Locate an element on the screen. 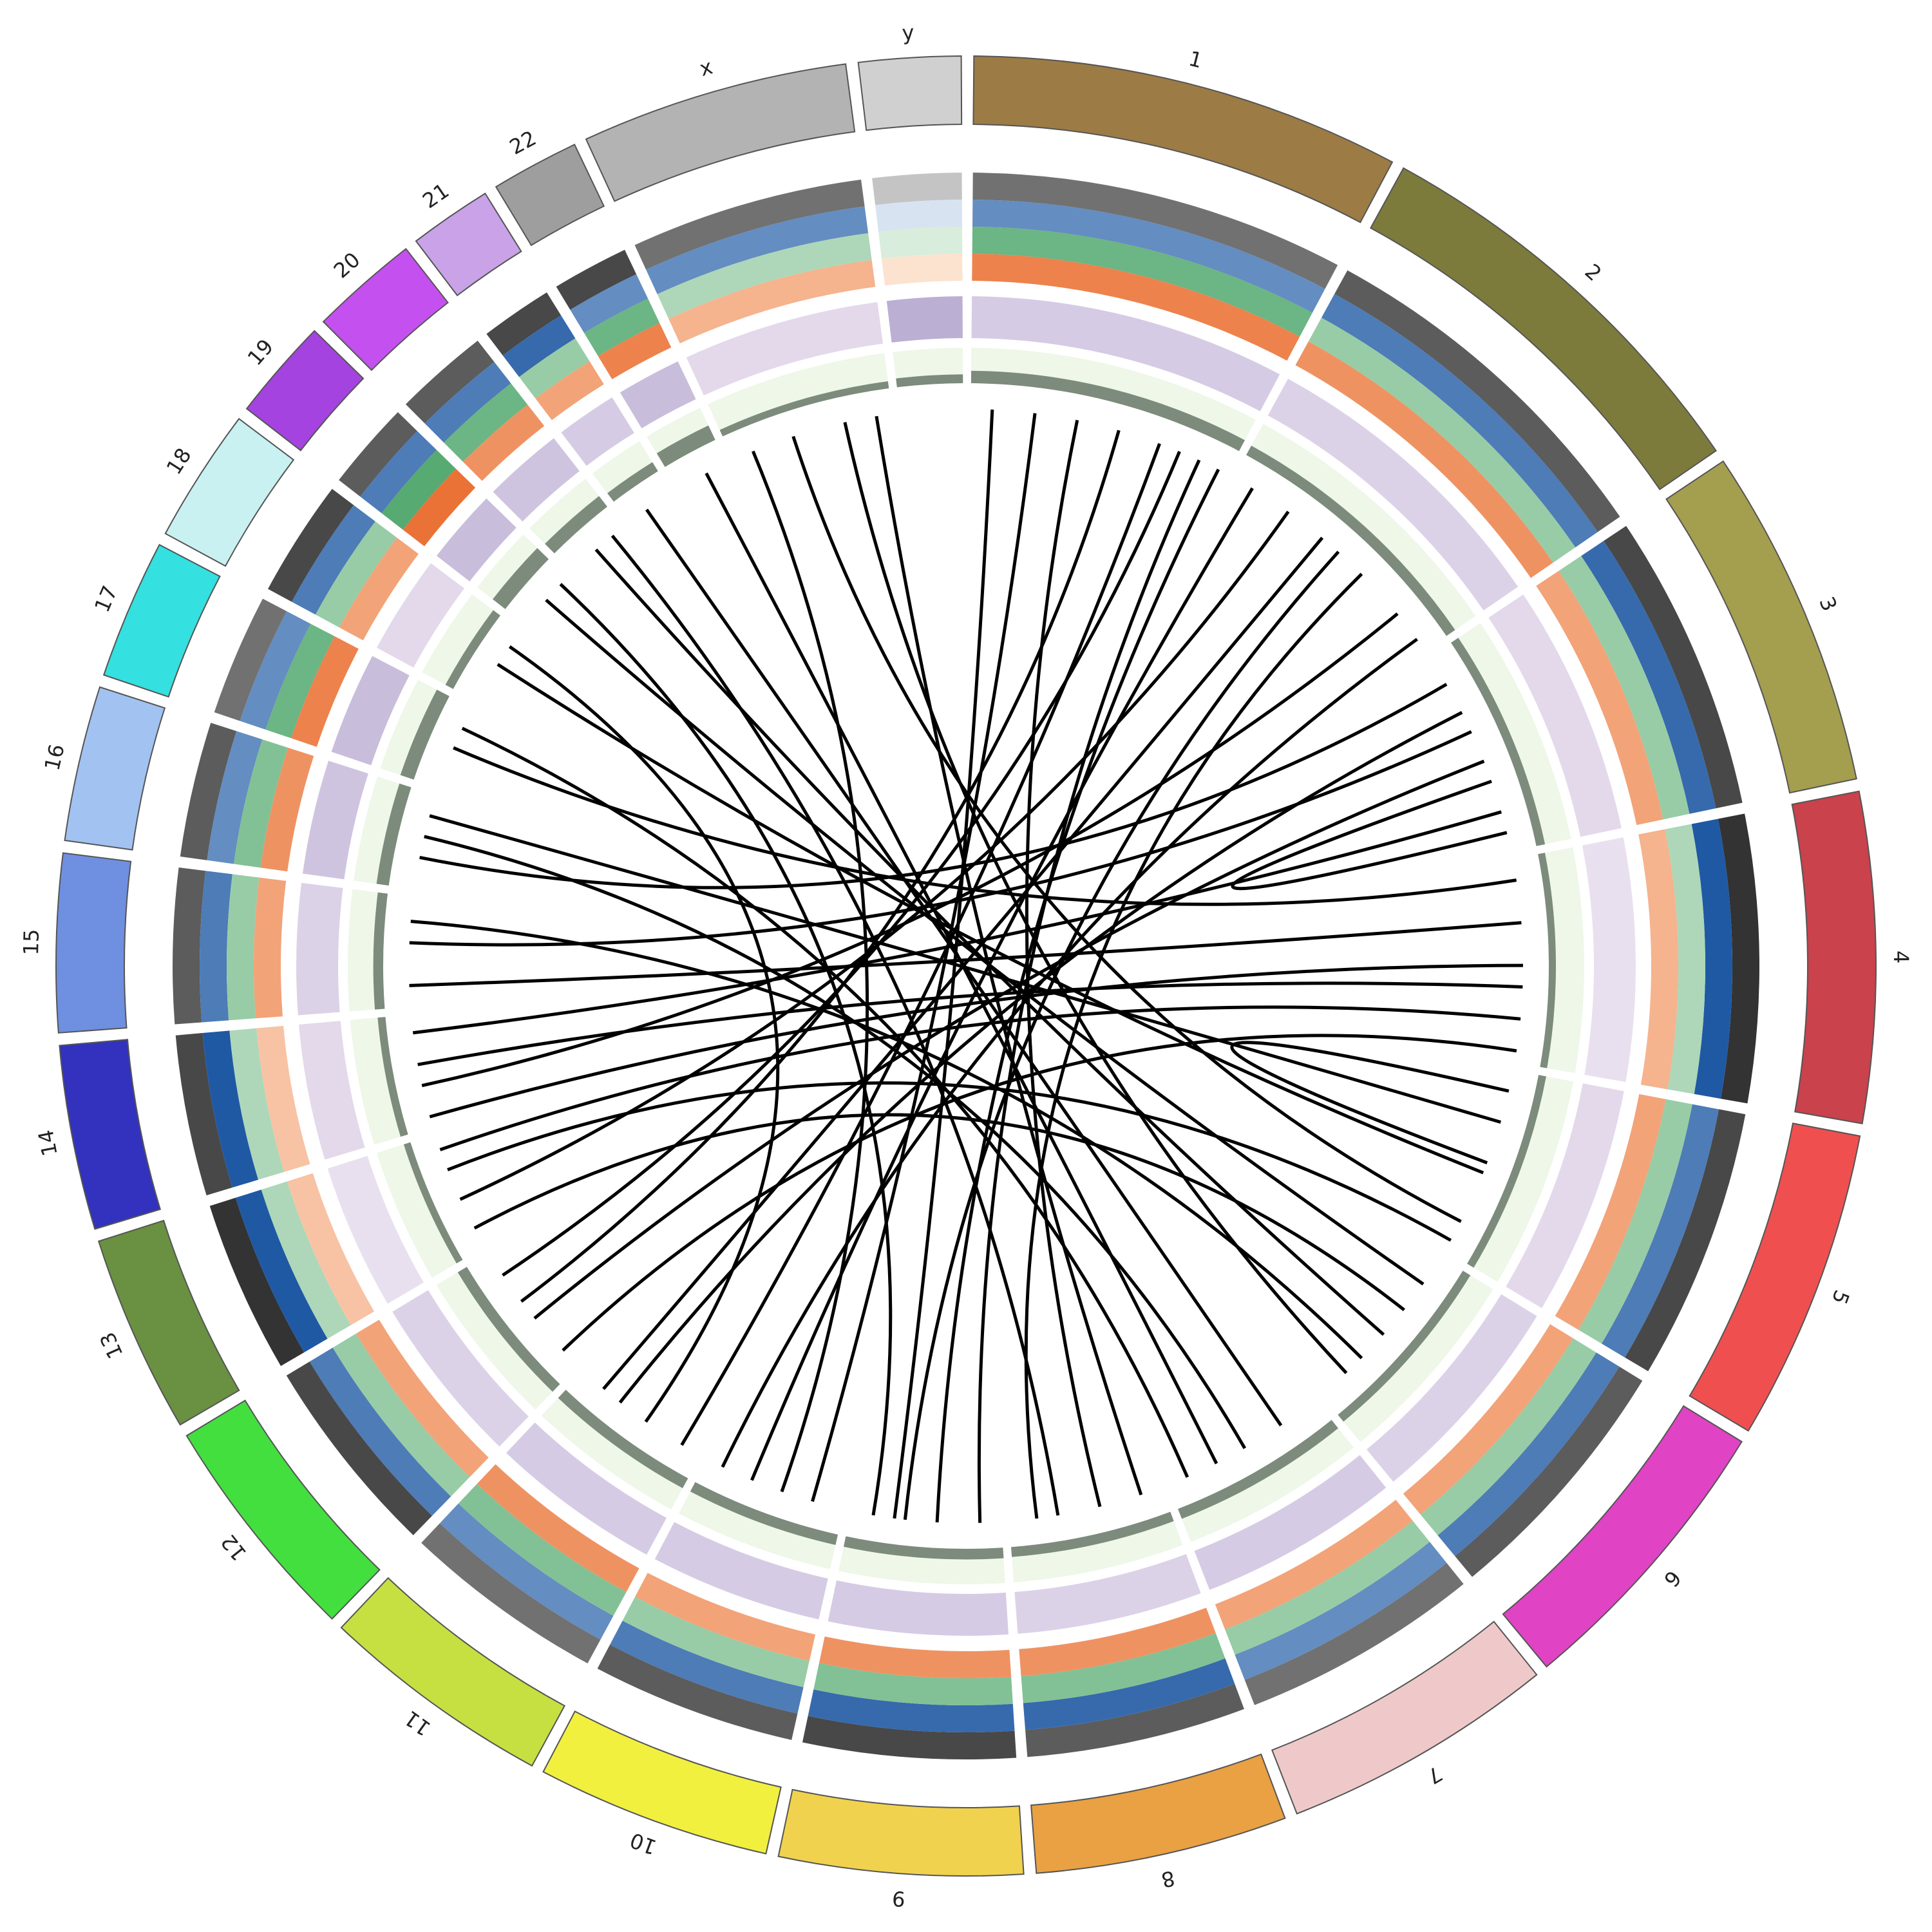 The width and height of the screenshot is (1932, 1932). chromosome-label: 22 is located at coordinates (523, 143).